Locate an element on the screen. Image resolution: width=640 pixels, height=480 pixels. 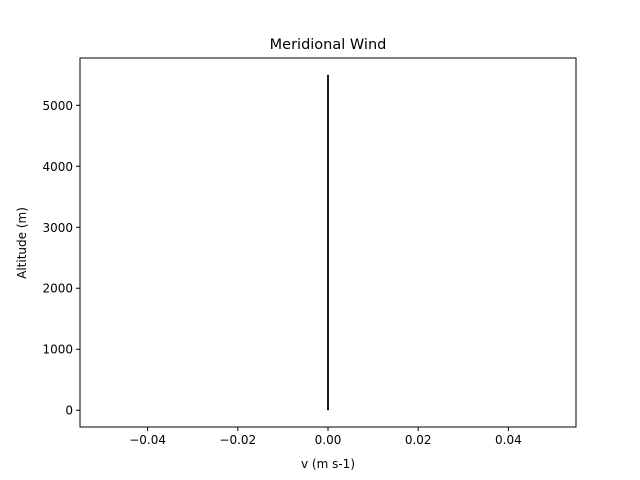
x-tick-label: 0.04 is located at coordinates (508, 440).